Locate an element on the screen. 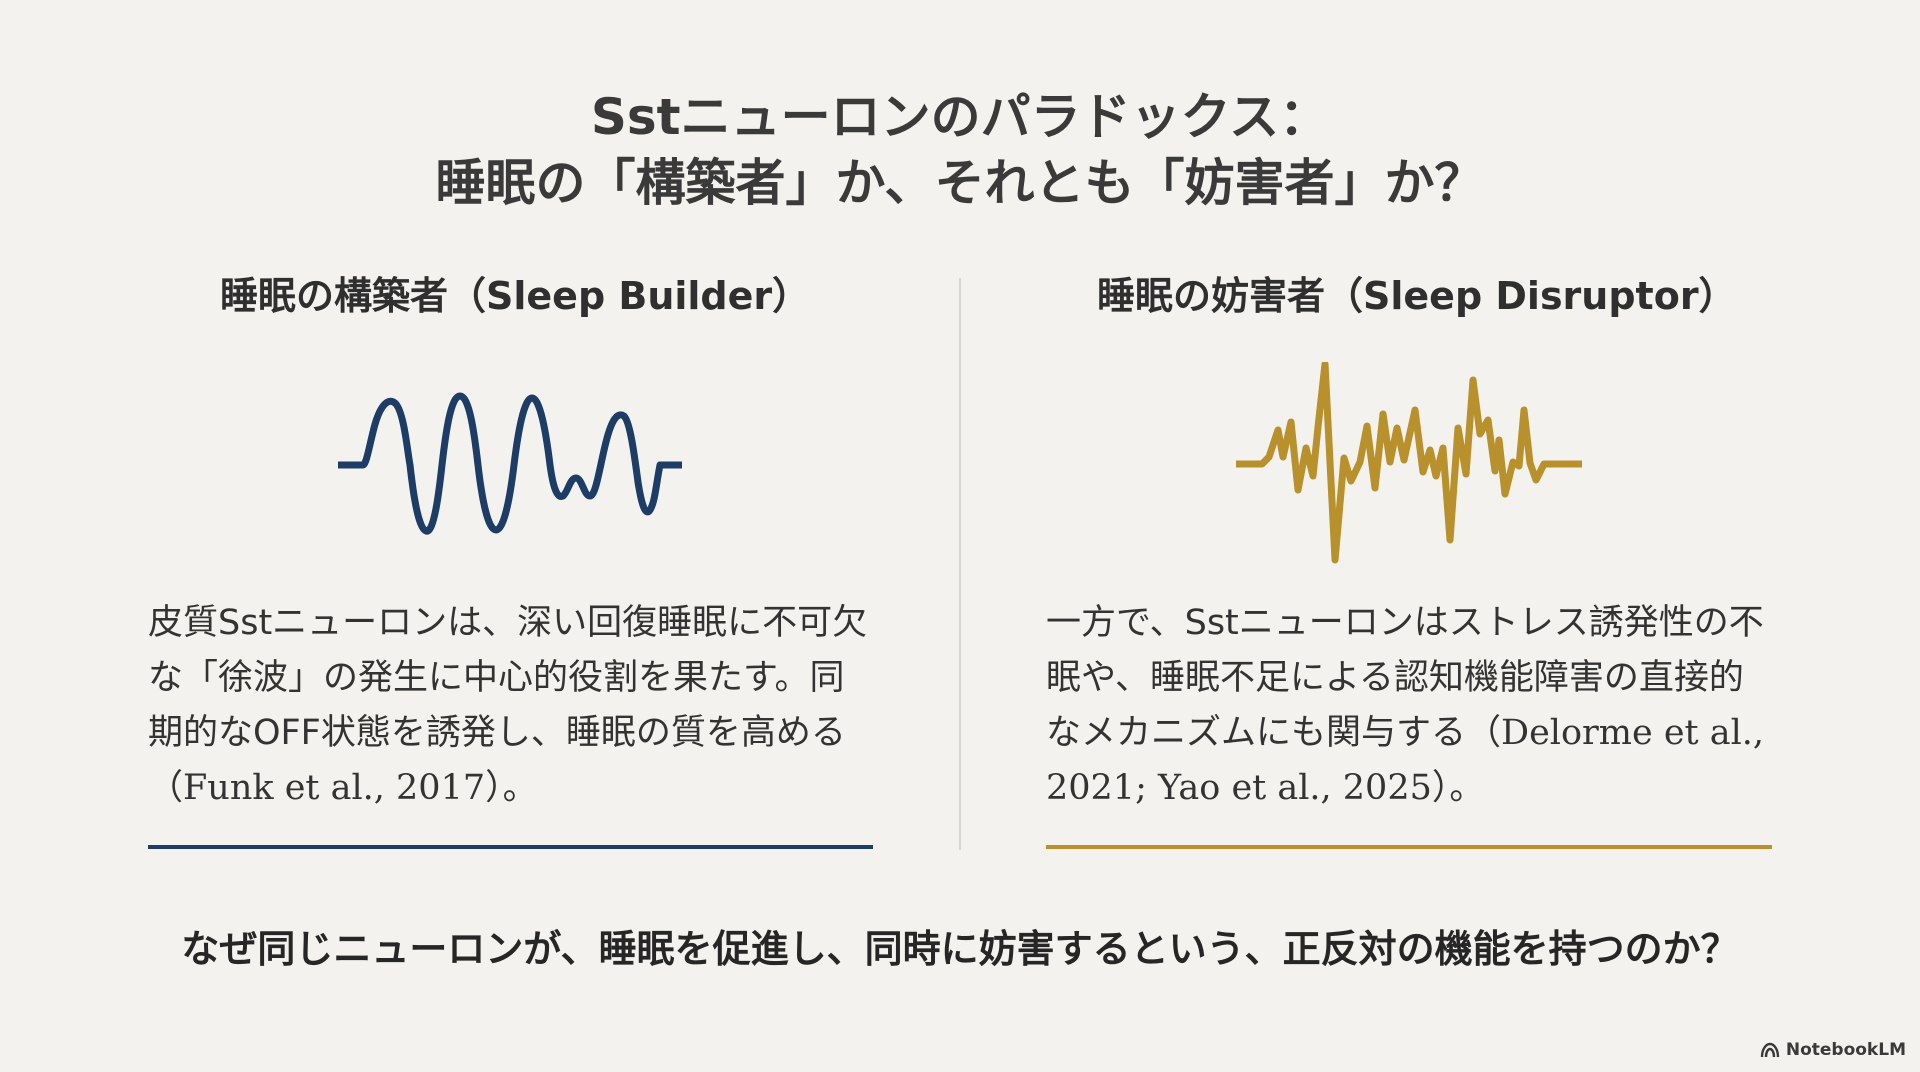 The height and width of the screenshot is (1072, 1920). sleep-builder-citation: （Funk et al., 2017）。 is located at coordinates (343, 788).